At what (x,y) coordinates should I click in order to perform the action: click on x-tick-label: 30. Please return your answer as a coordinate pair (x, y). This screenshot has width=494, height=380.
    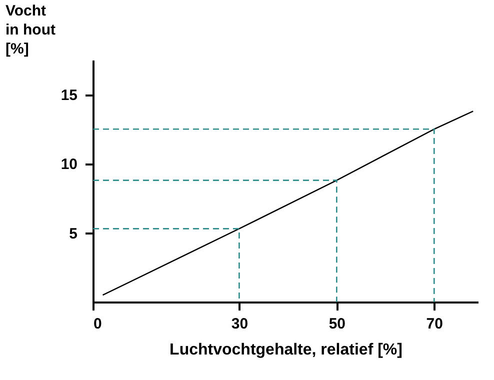
    Looking at the image, I should click on (239, 324).